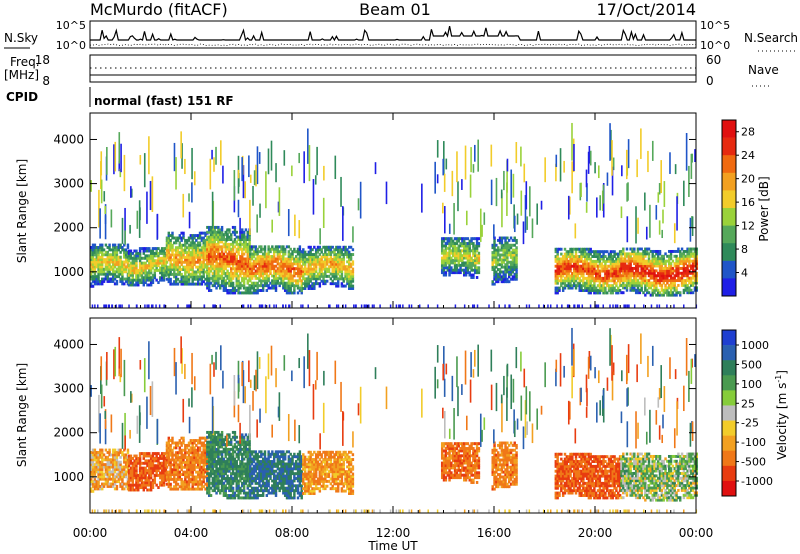  What do you see at coordinates (437, 306) in the screenshot?
I see `power-near-range-echo` at bounding box center [437, 306].